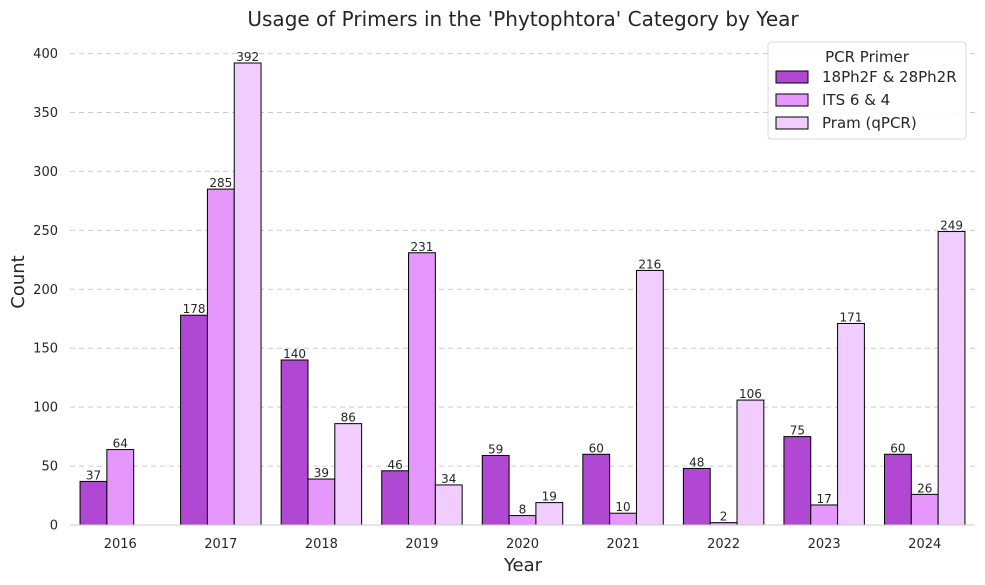 This screenshot has height=585, width=985. I want to click on legend-items: 18Ph2F & 28Ph2R ITS 6 & 4 Pram (qPCR), so click(866, 100).